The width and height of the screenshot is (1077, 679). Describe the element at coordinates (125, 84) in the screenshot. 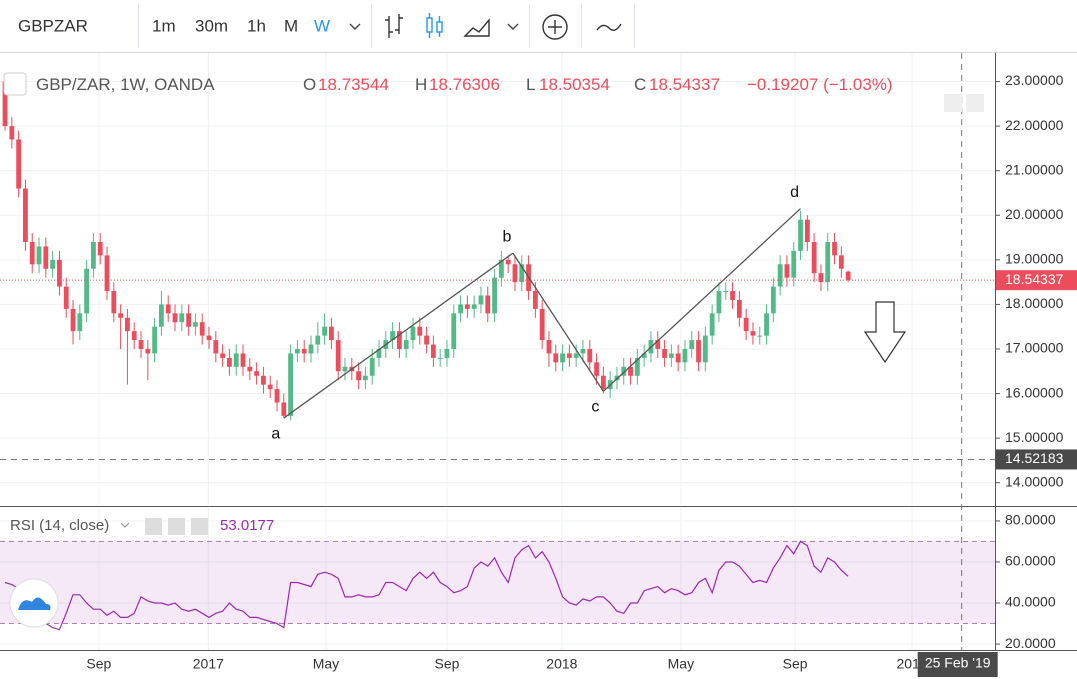

I see `chart-title: GBP/ZAR, 1W, OANDA` at that location.